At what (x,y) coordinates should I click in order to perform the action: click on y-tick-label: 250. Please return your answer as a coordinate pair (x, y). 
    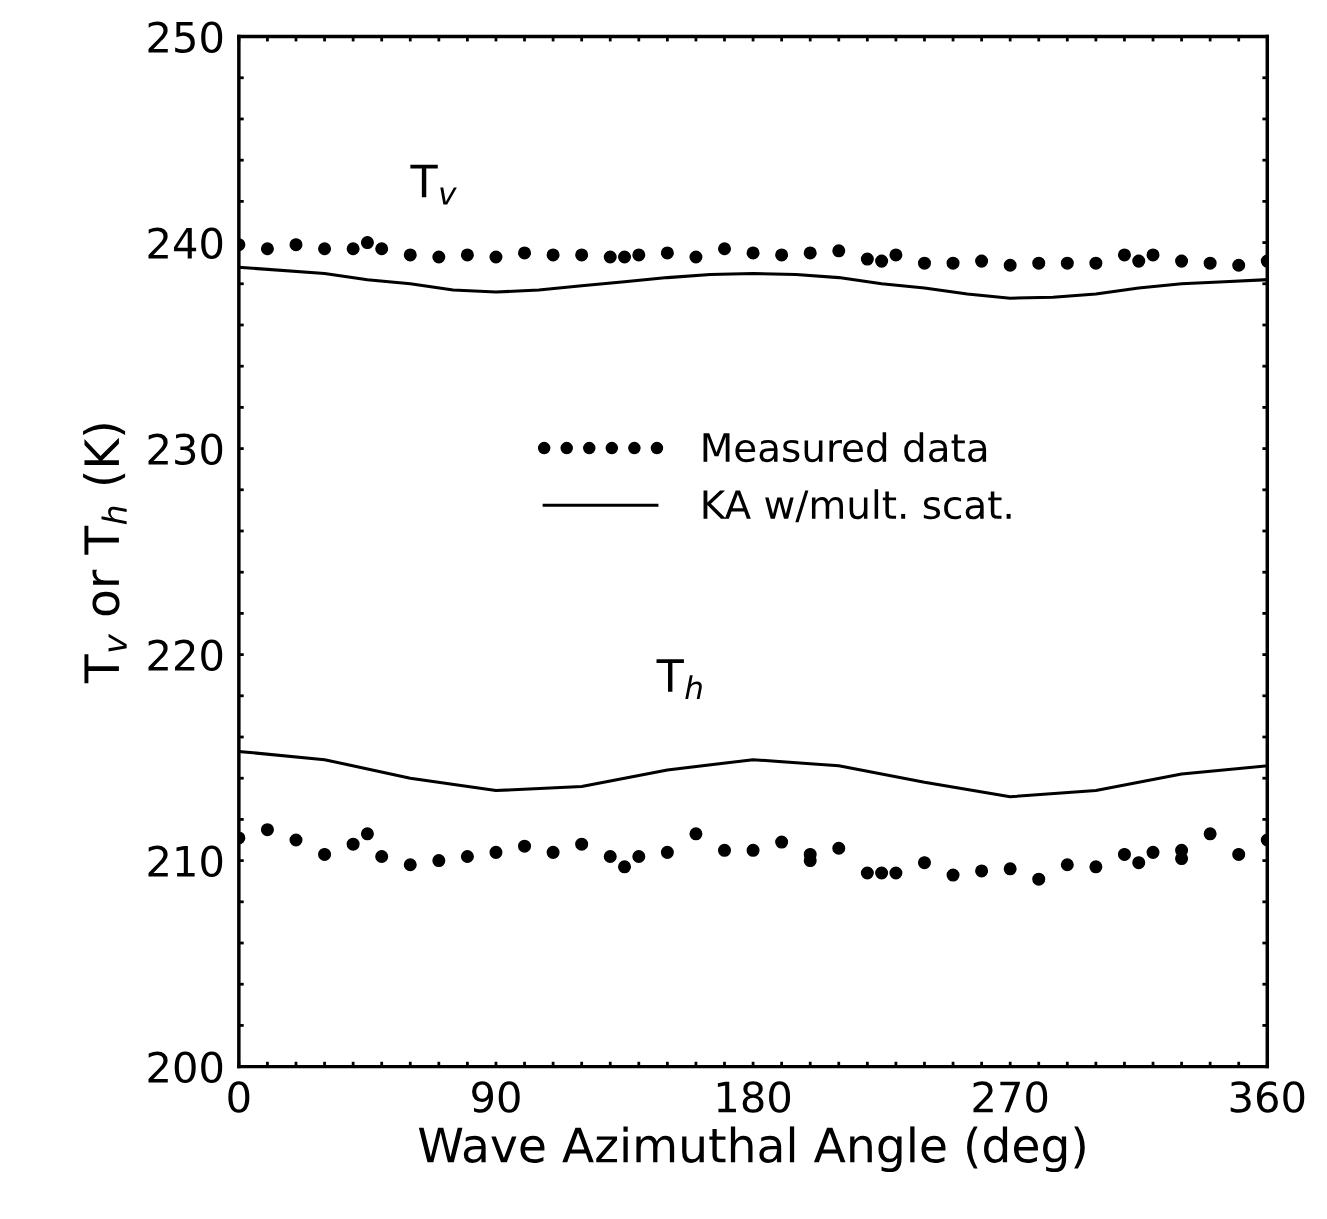
    Looking at the image, I should click on (185, 37).